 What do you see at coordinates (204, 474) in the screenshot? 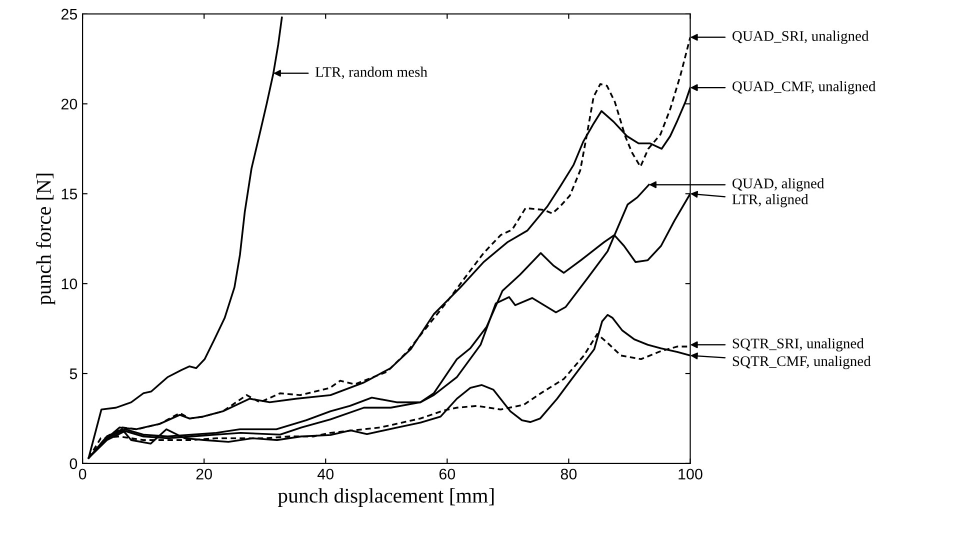
I see `x-tick-label: 20` at bounding box center [204, 474].